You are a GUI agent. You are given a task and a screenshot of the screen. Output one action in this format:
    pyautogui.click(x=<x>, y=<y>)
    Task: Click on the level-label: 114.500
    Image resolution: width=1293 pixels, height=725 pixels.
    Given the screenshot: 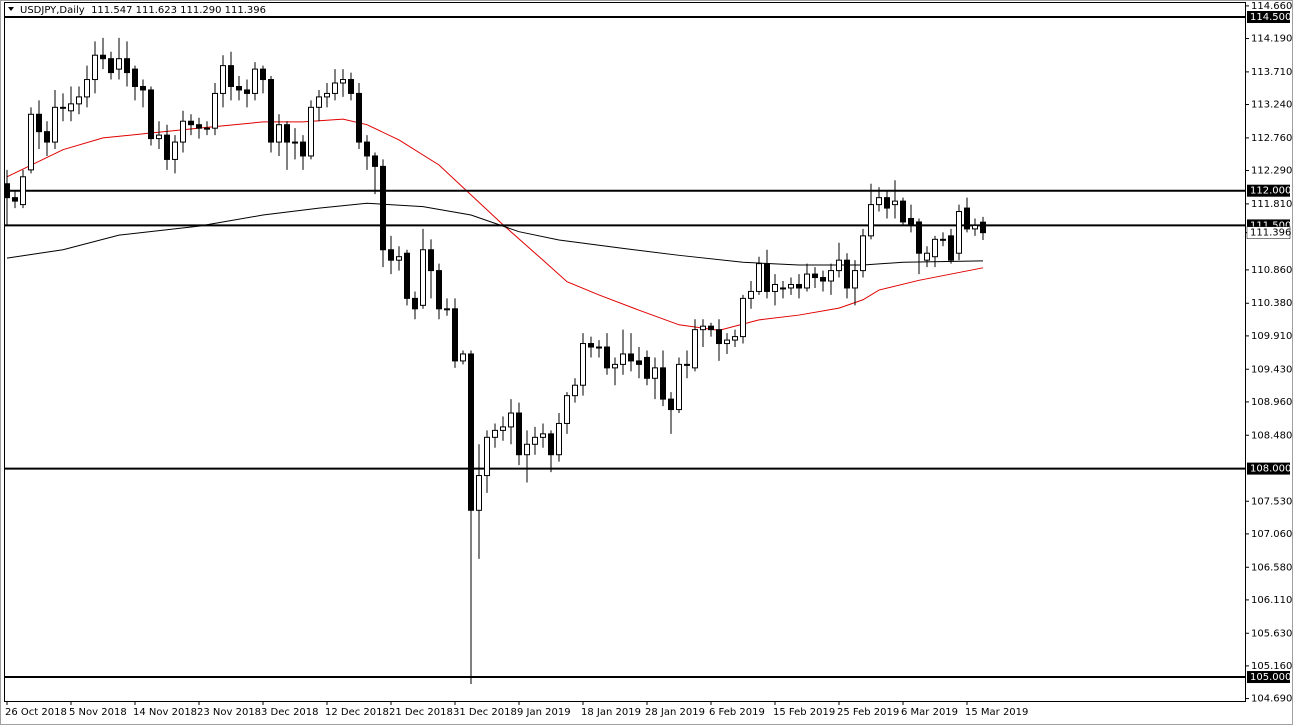 What is the action you would take?
    pyautogui.click(x=1270, y=17)
    